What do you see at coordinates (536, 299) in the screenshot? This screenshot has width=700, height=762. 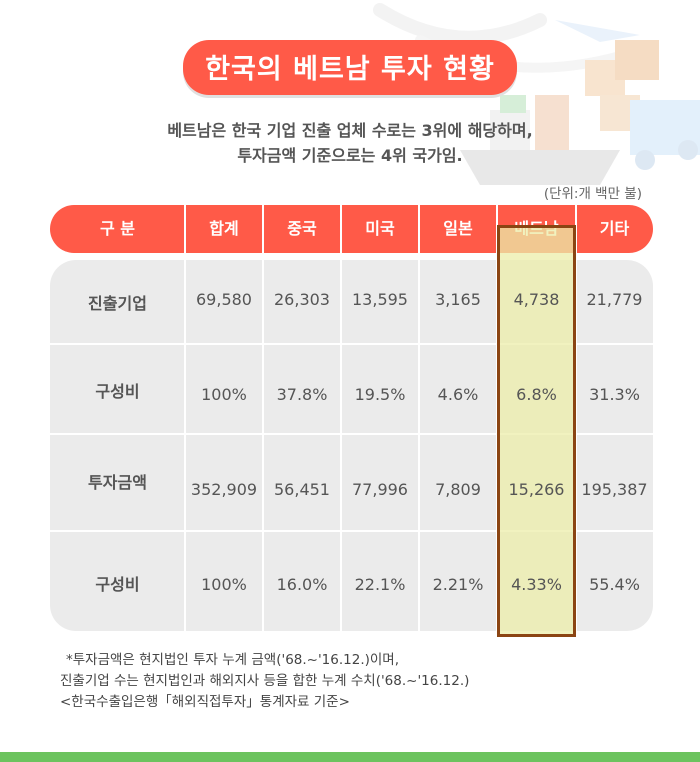 I see `table-cell: 4,738` at bounding box center [536, 299].